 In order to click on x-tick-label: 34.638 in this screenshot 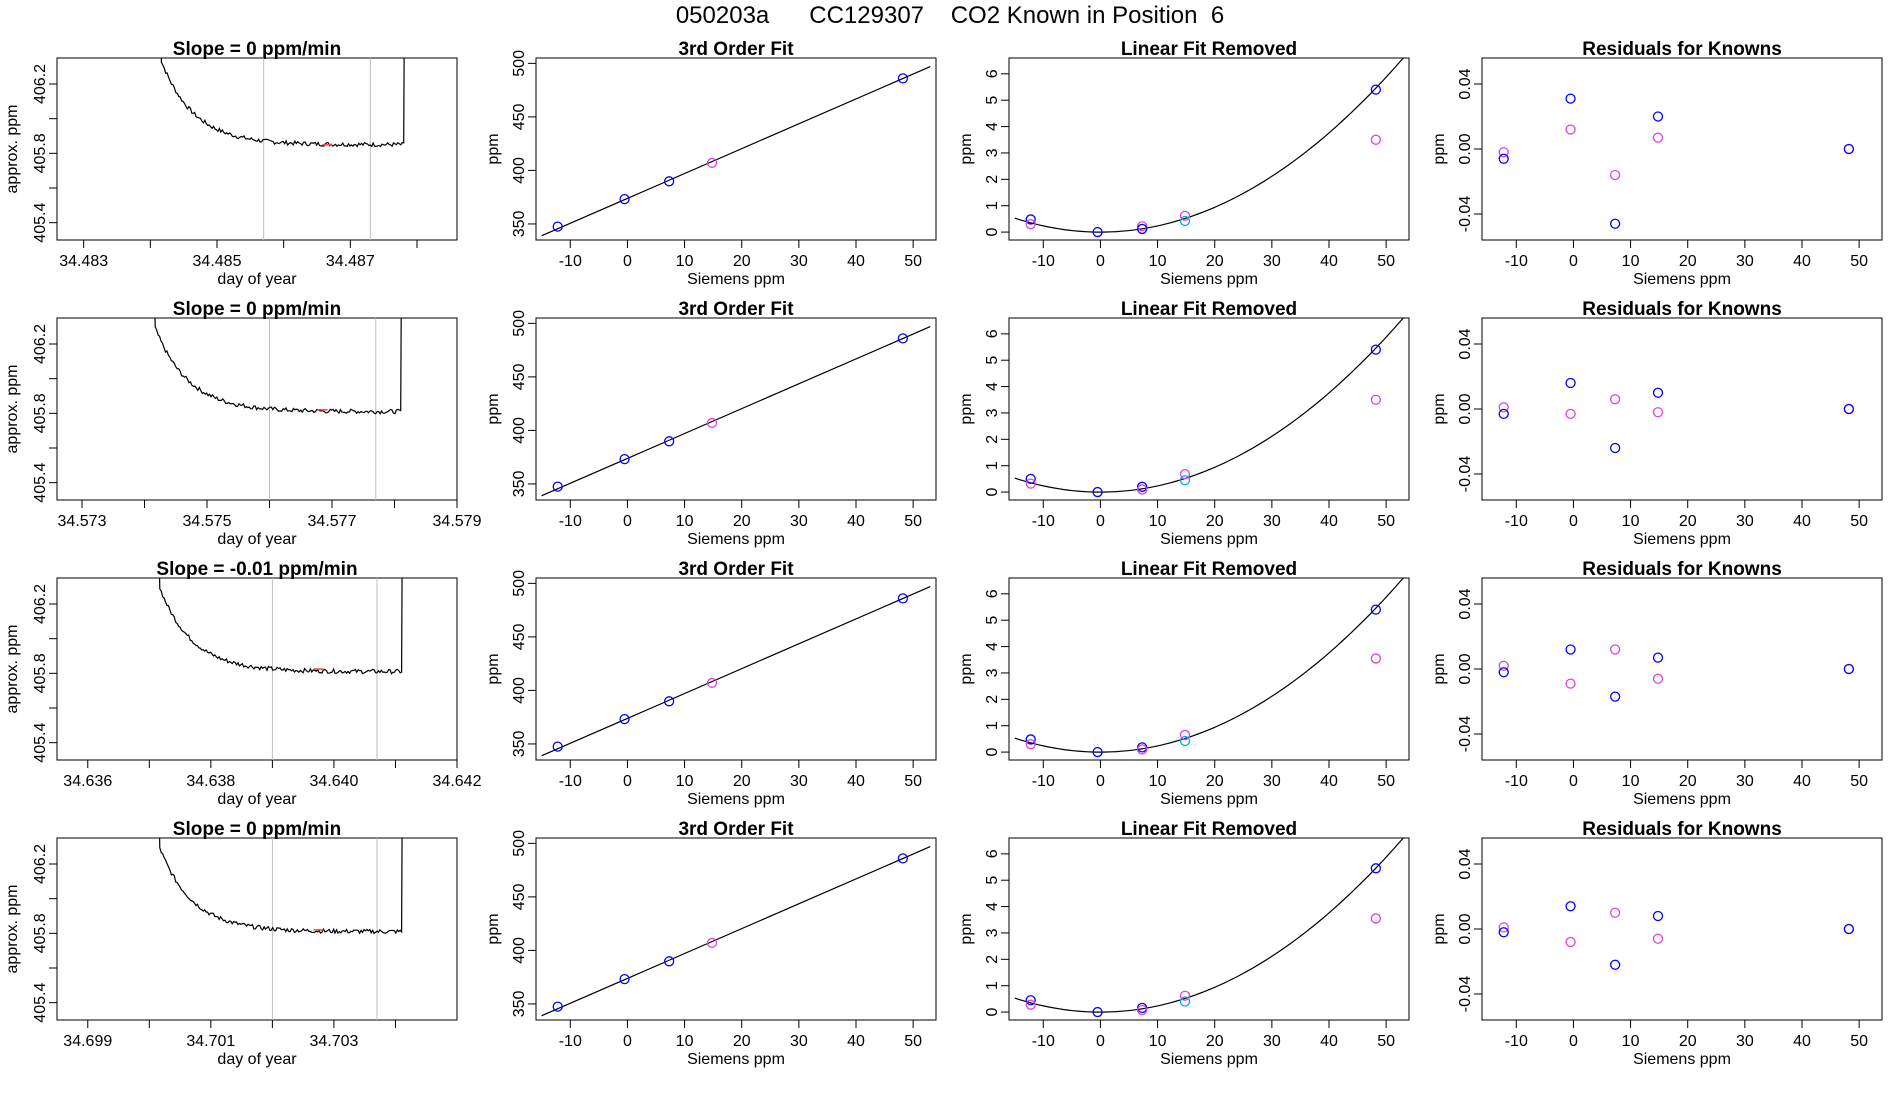, I will do `click(210, 781)`.